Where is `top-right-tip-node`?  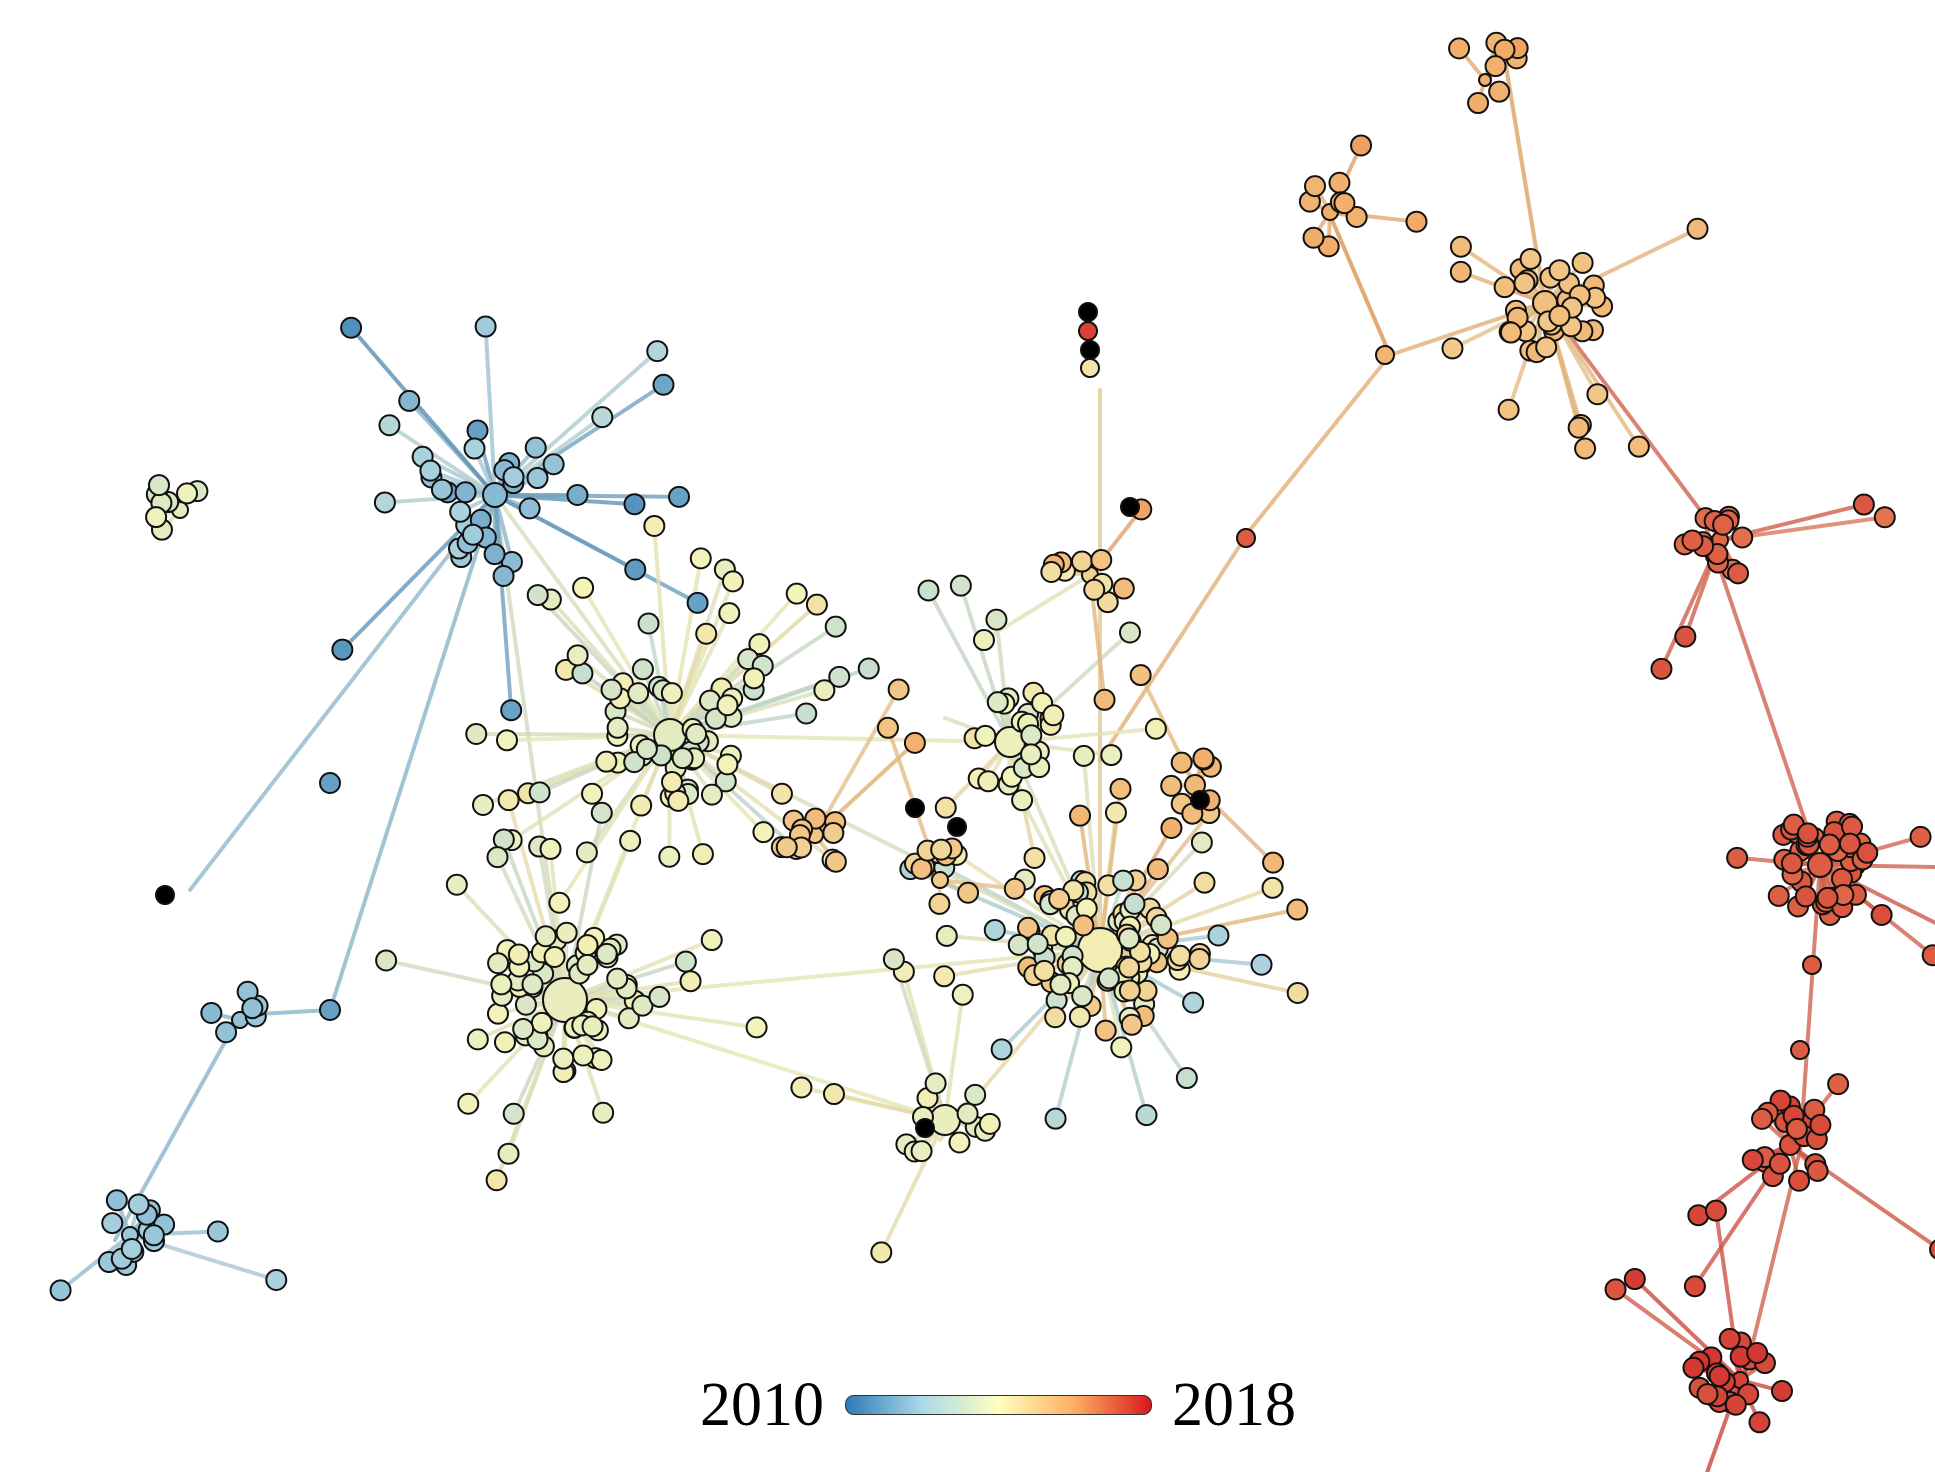 top-right-tip-node is located at coordinates (1459, 48).